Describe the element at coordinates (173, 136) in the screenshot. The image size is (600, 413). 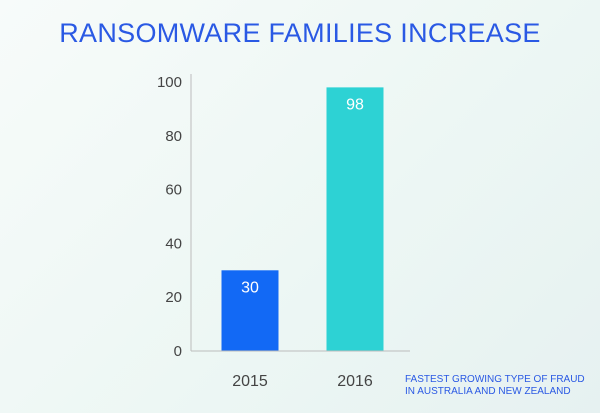
I see `y-tick-label: 80` at that location.